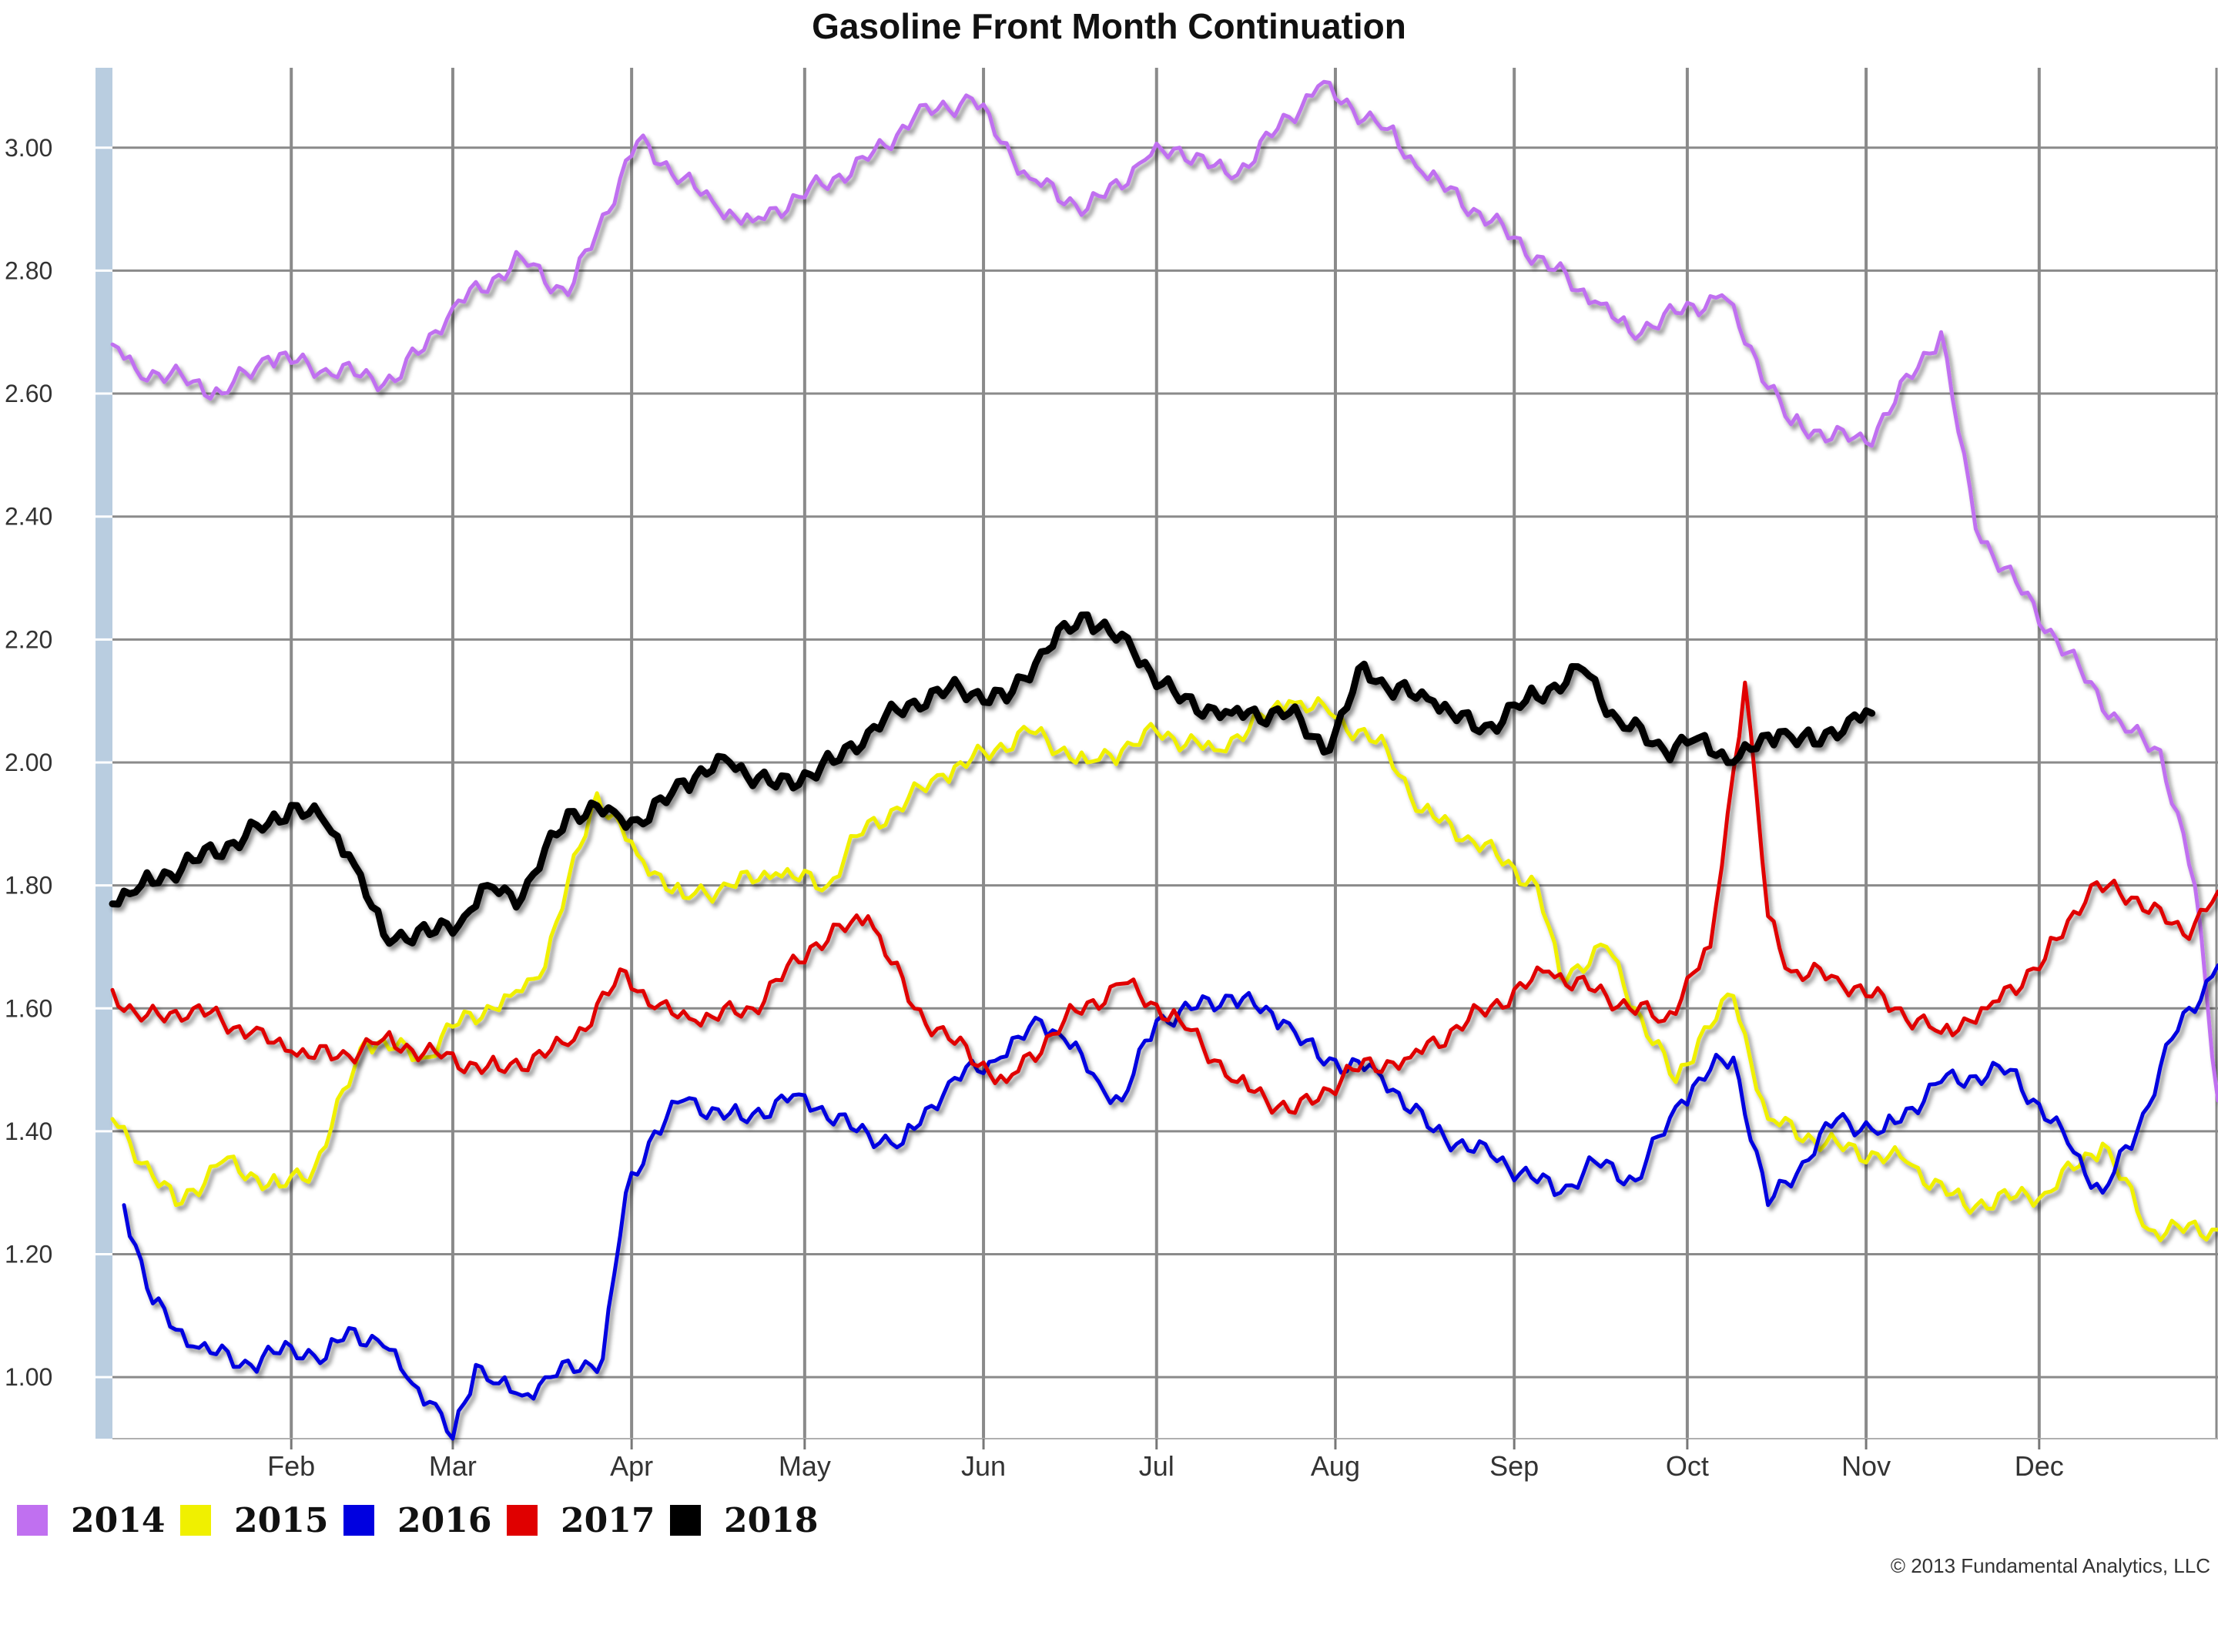  What do you see at coordinates (103, 753) in the screenshot?
I see `y-axis-bar` at bounding box center [103, 753].